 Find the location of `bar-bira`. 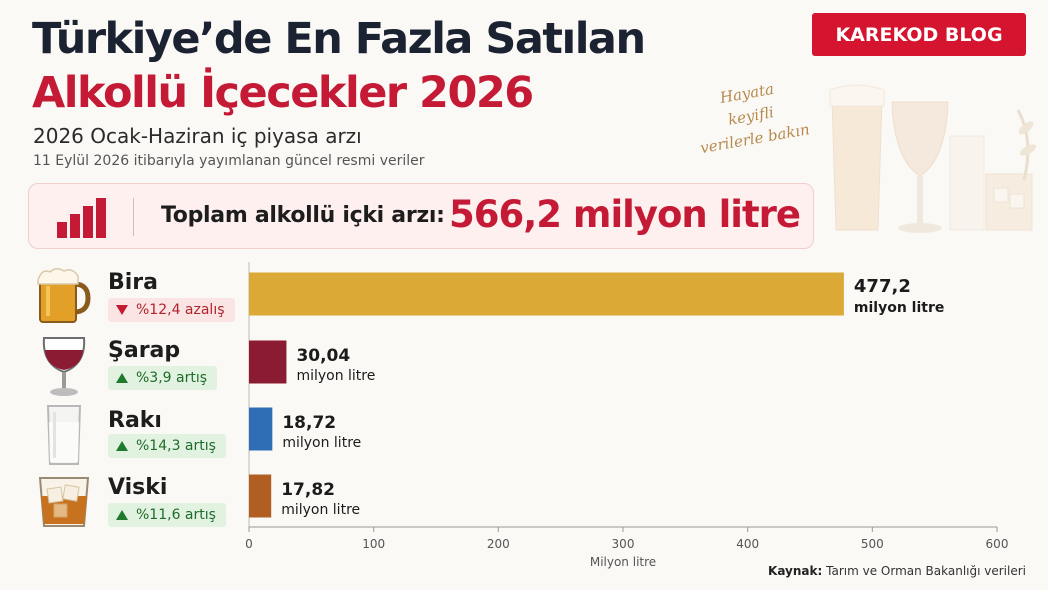

bar-bira is located at coordinates (546, 294).